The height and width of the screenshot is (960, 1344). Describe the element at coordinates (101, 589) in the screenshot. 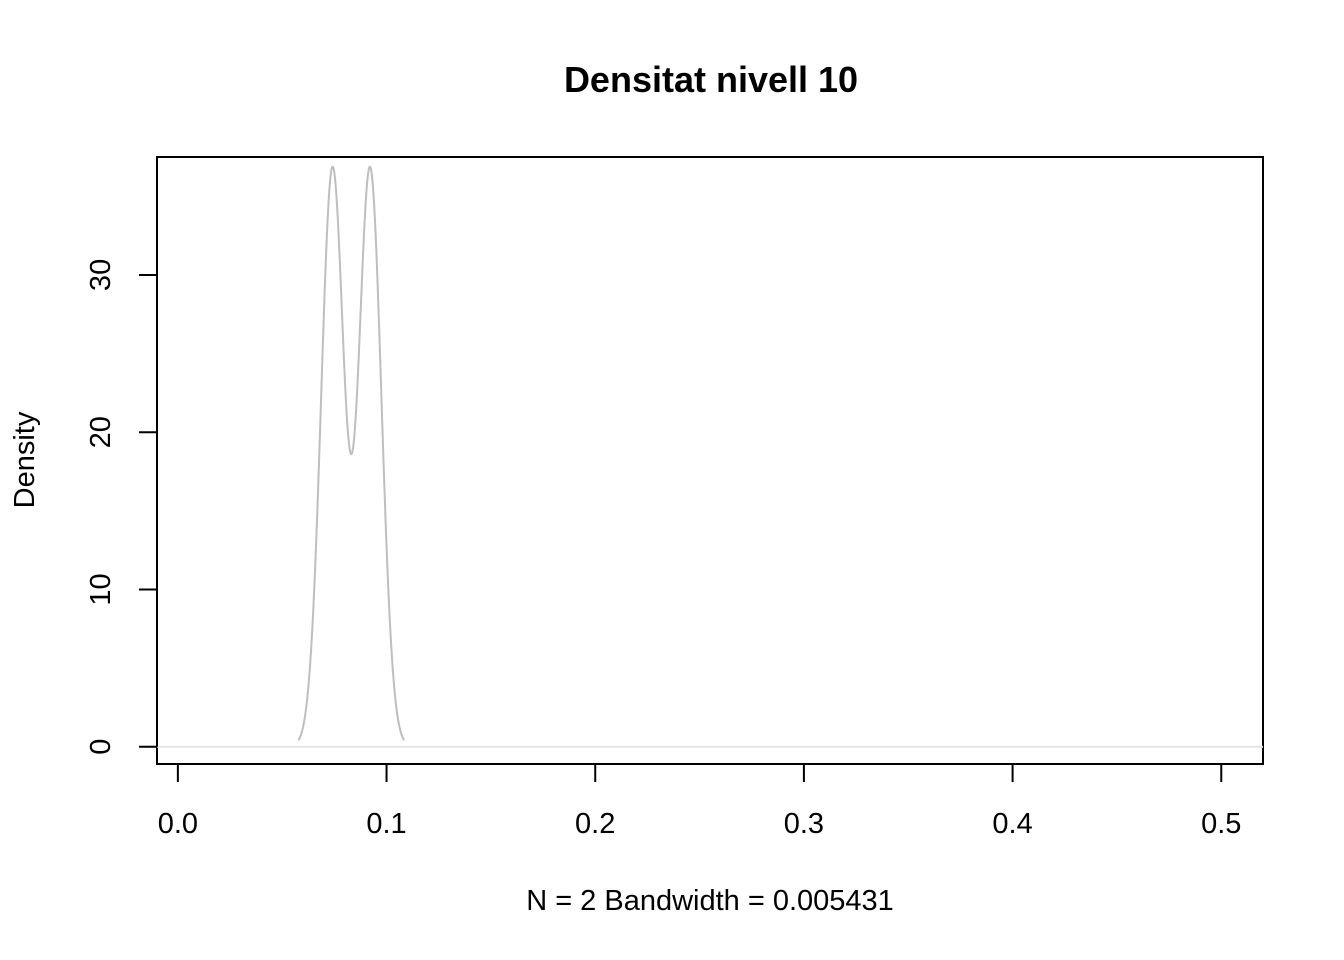

I see `y-tick-label: 10` at that location.